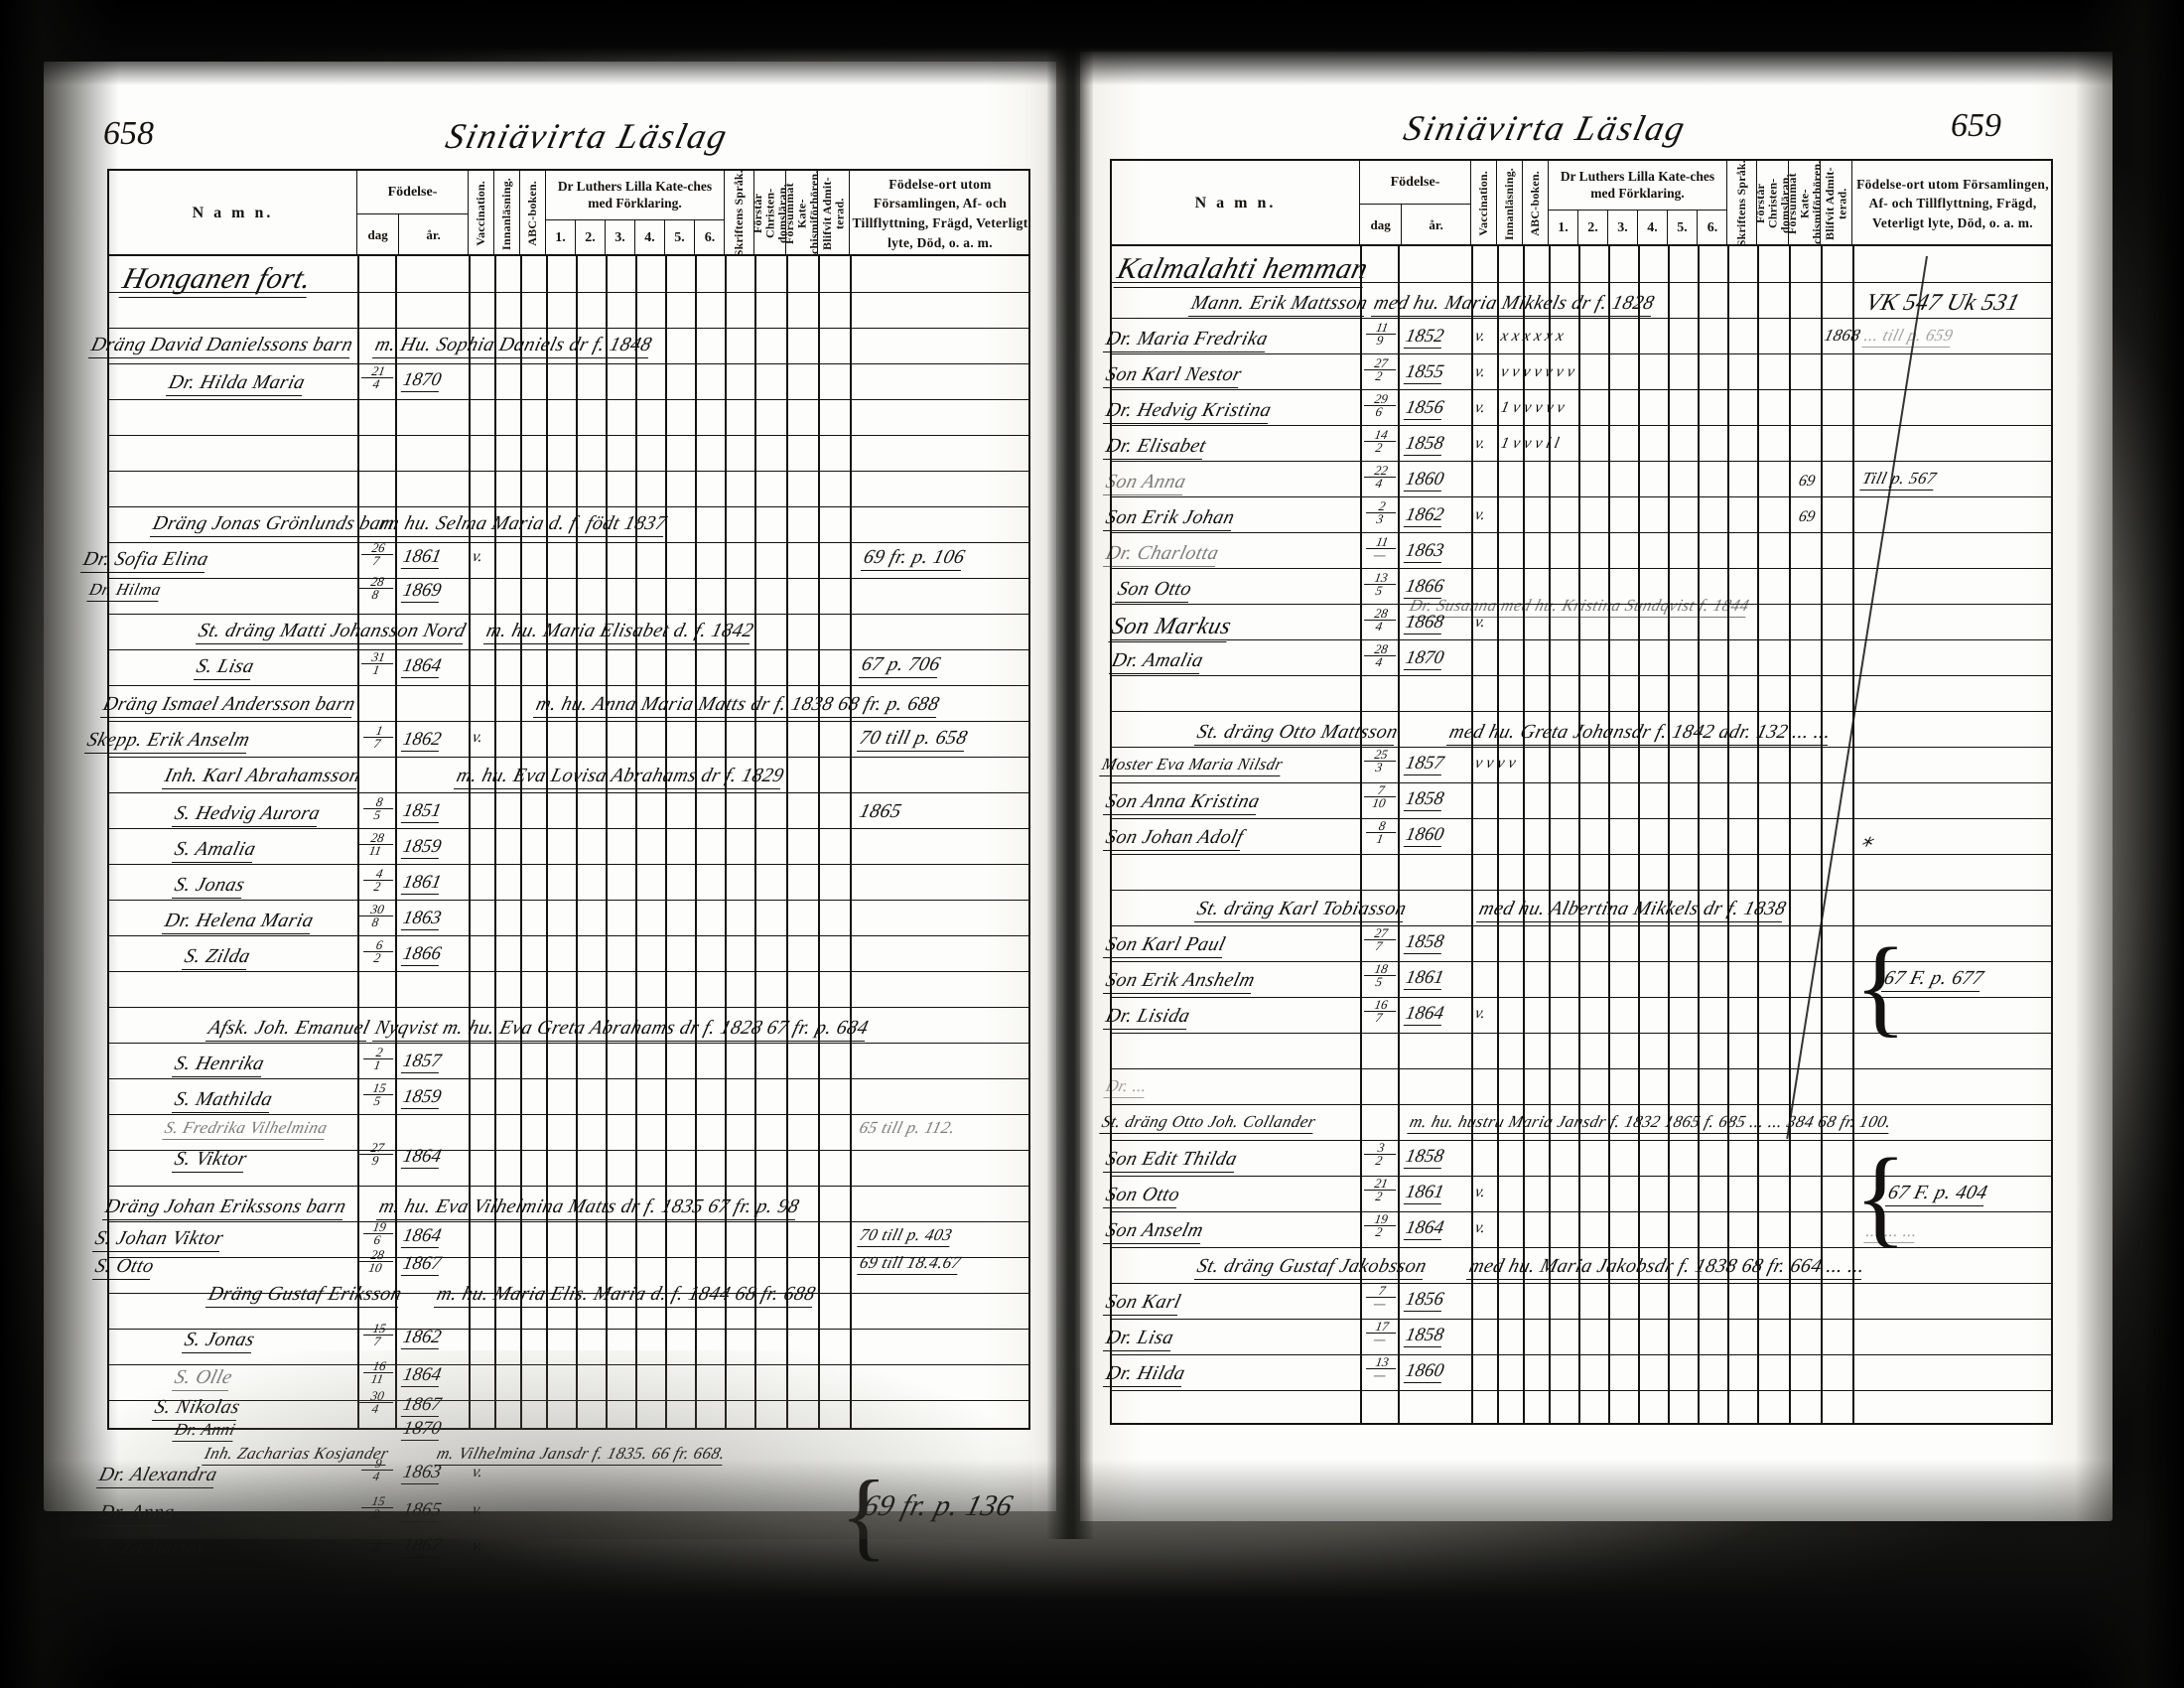 Image resolution: width=2184 pixels, height=1688 pixels. Describe the element at coordinates (1139, 1339) in the screenshot. I see `r-row-name-25: Dr. Lisa` at that location.